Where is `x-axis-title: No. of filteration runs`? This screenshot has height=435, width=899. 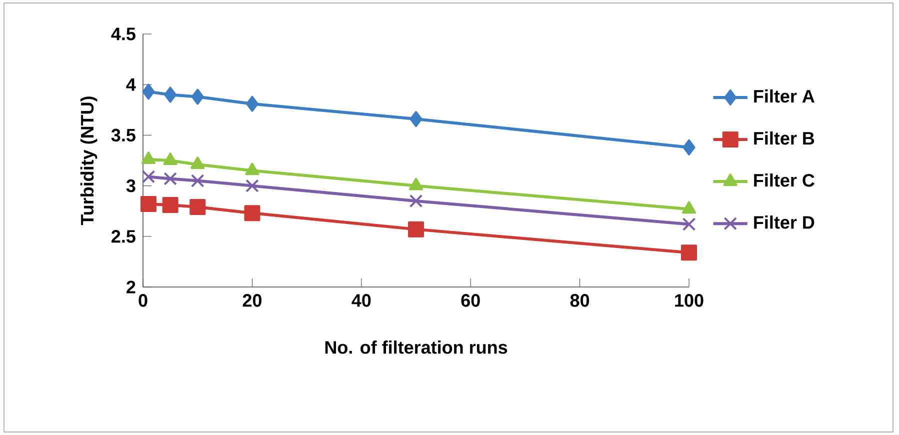
x-axis-title: No. of filteration runs is located at coordinates (416, 347).